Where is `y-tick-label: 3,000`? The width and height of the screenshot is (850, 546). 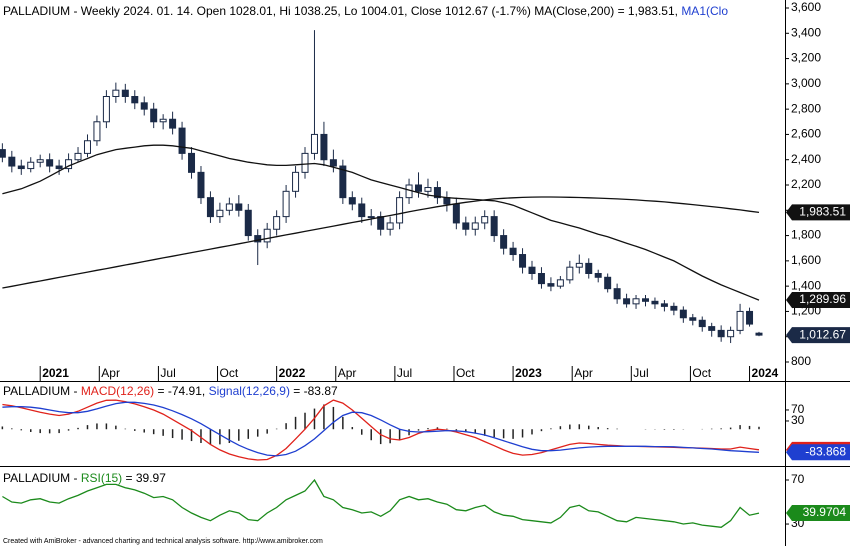 y-tick-label: 3,000 is located at coordinates (806, 83).